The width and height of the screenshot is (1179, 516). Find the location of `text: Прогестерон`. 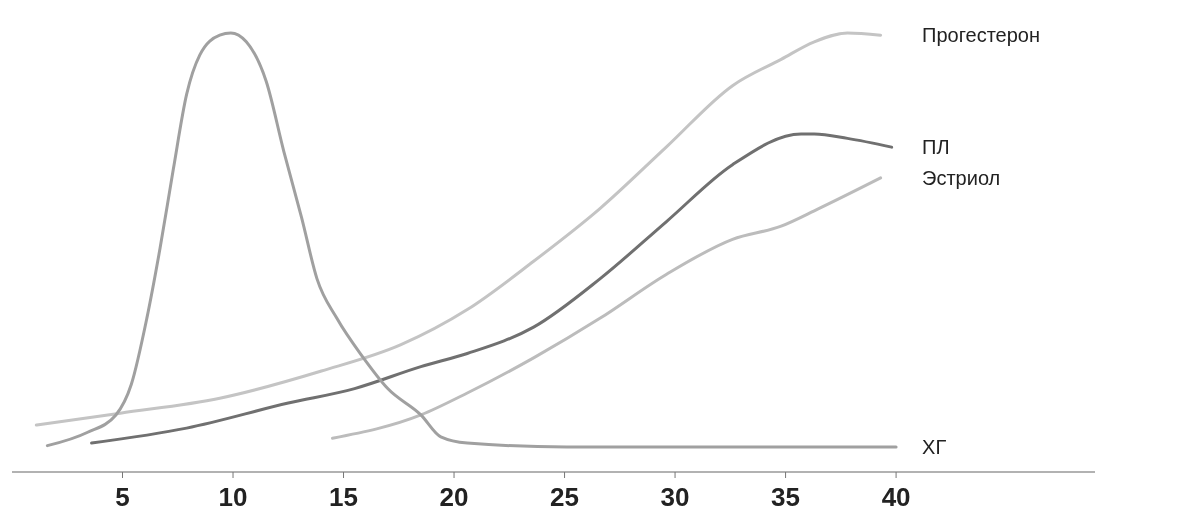

text: Прогестерон is located at coordinates (981, 35).